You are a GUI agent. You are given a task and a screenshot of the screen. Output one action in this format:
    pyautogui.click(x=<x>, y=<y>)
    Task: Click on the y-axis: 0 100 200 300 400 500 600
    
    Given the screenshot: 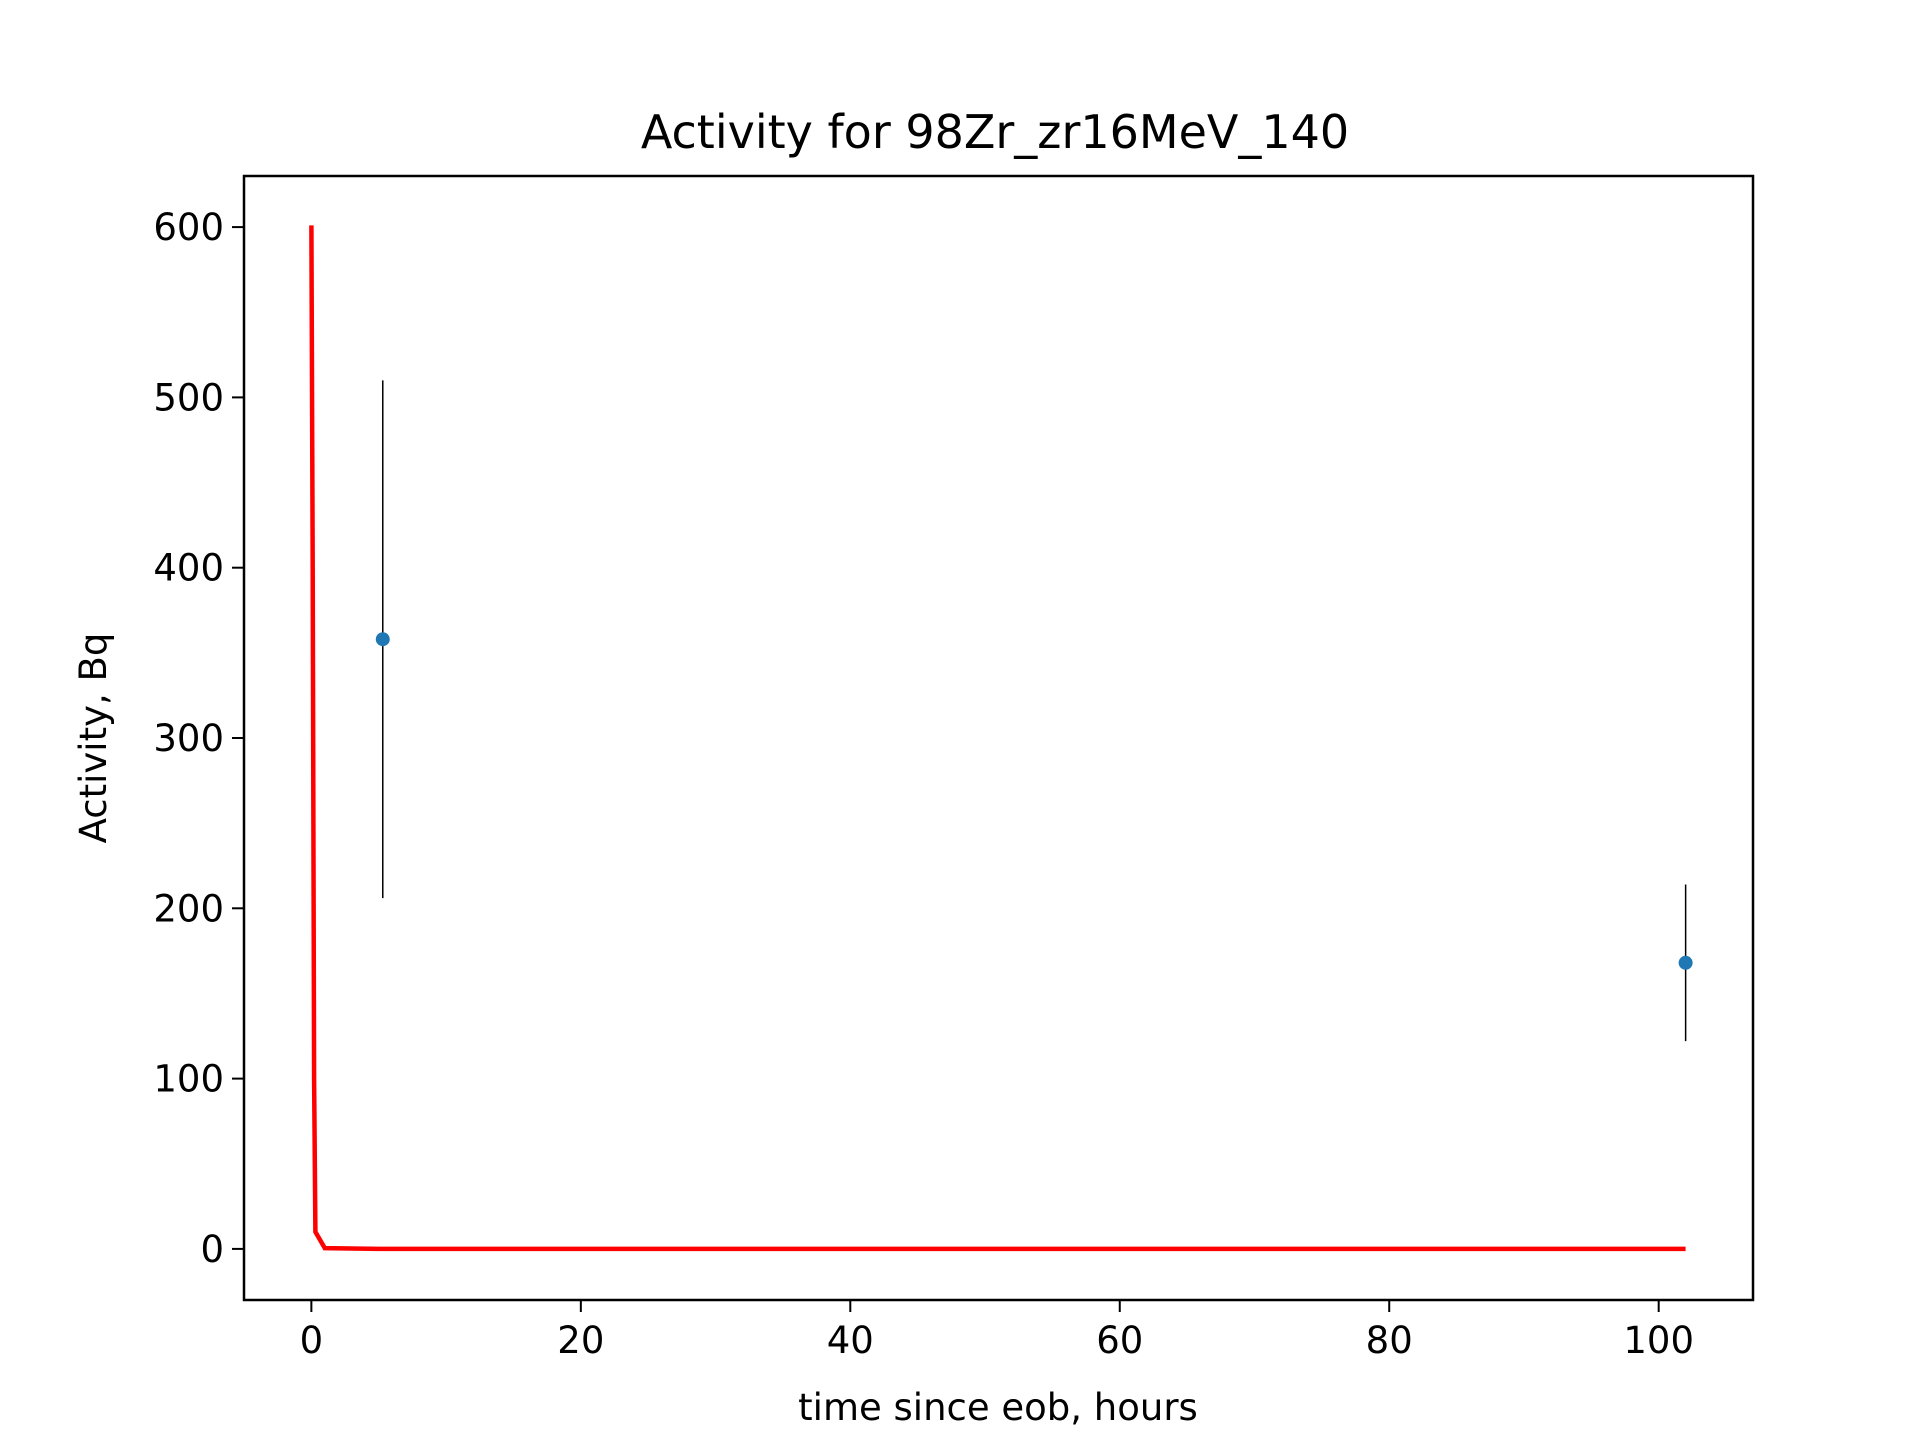 What is the action you would take?
    pyautogui.click(x=198, y=738)
    